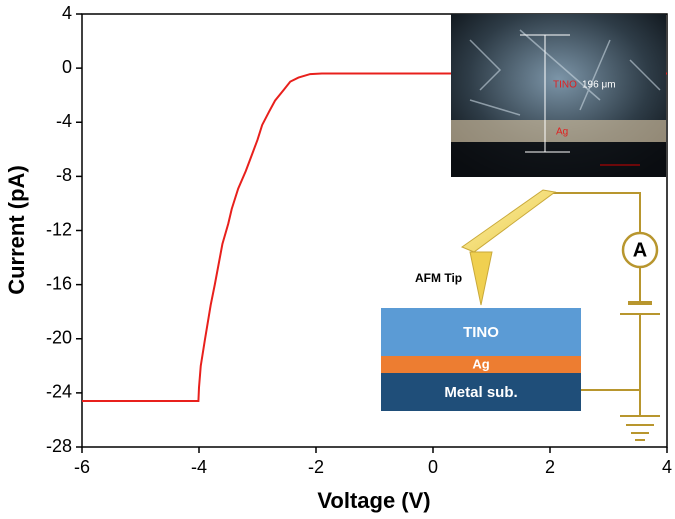  I want to click on tip-label: AFM Tip, so click(438, 278).